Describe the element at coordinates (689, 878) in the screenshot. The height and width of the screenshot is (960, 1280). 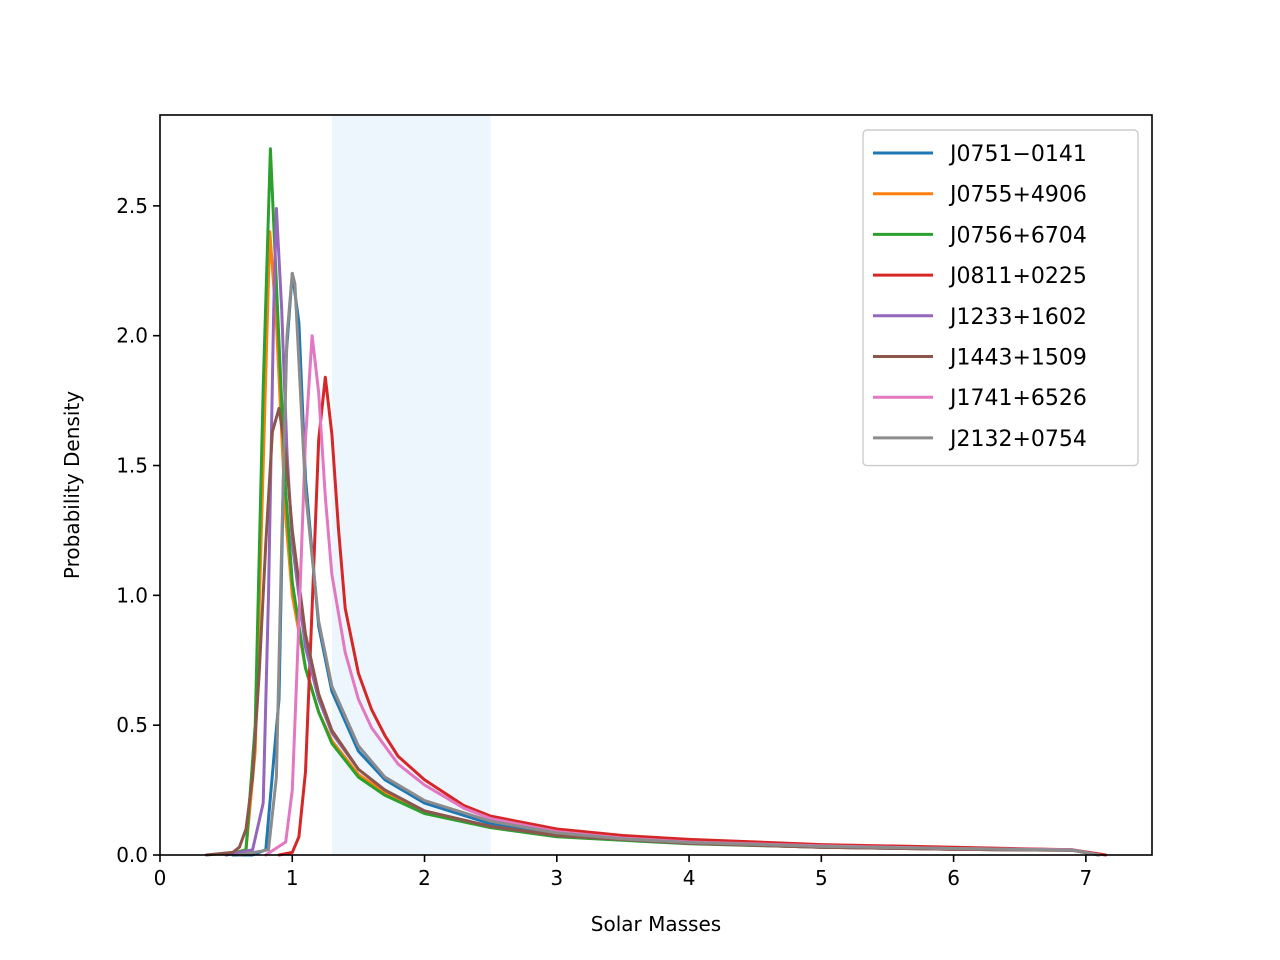
I see `x-tick-label-4: 4` at that location.